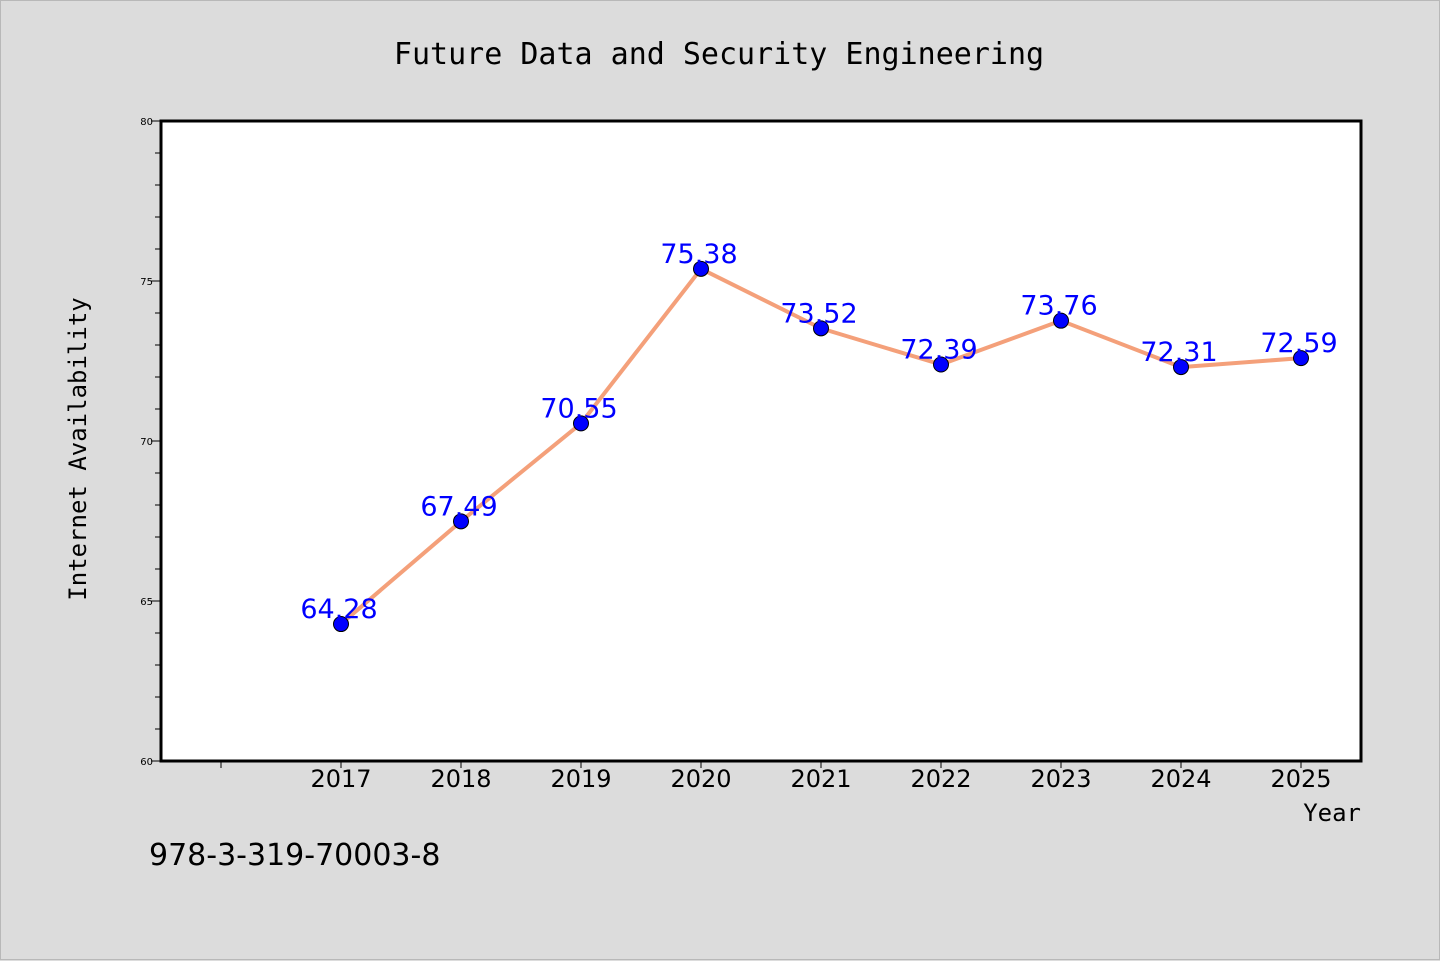  Describe the element at coordinates (146, 282) in the screenshot. I see `y-tick-label: 75` at that location.